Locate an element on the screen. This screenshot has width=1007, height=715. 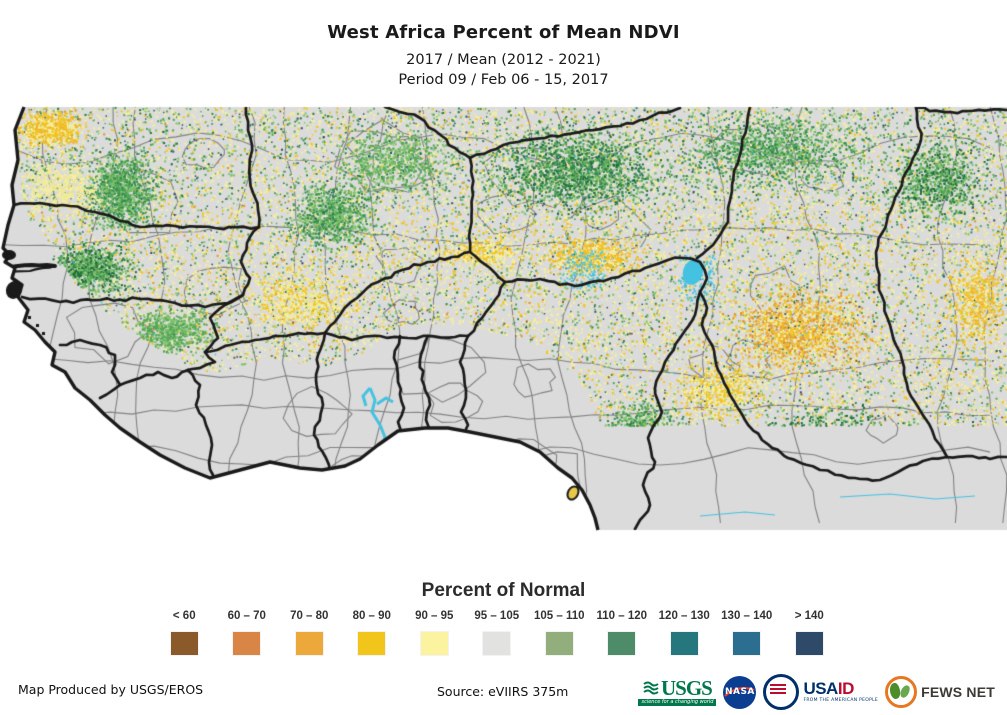
subtitle-period: 2017 / Mean (2012 - 2021) is located at coordinates (503, 60).